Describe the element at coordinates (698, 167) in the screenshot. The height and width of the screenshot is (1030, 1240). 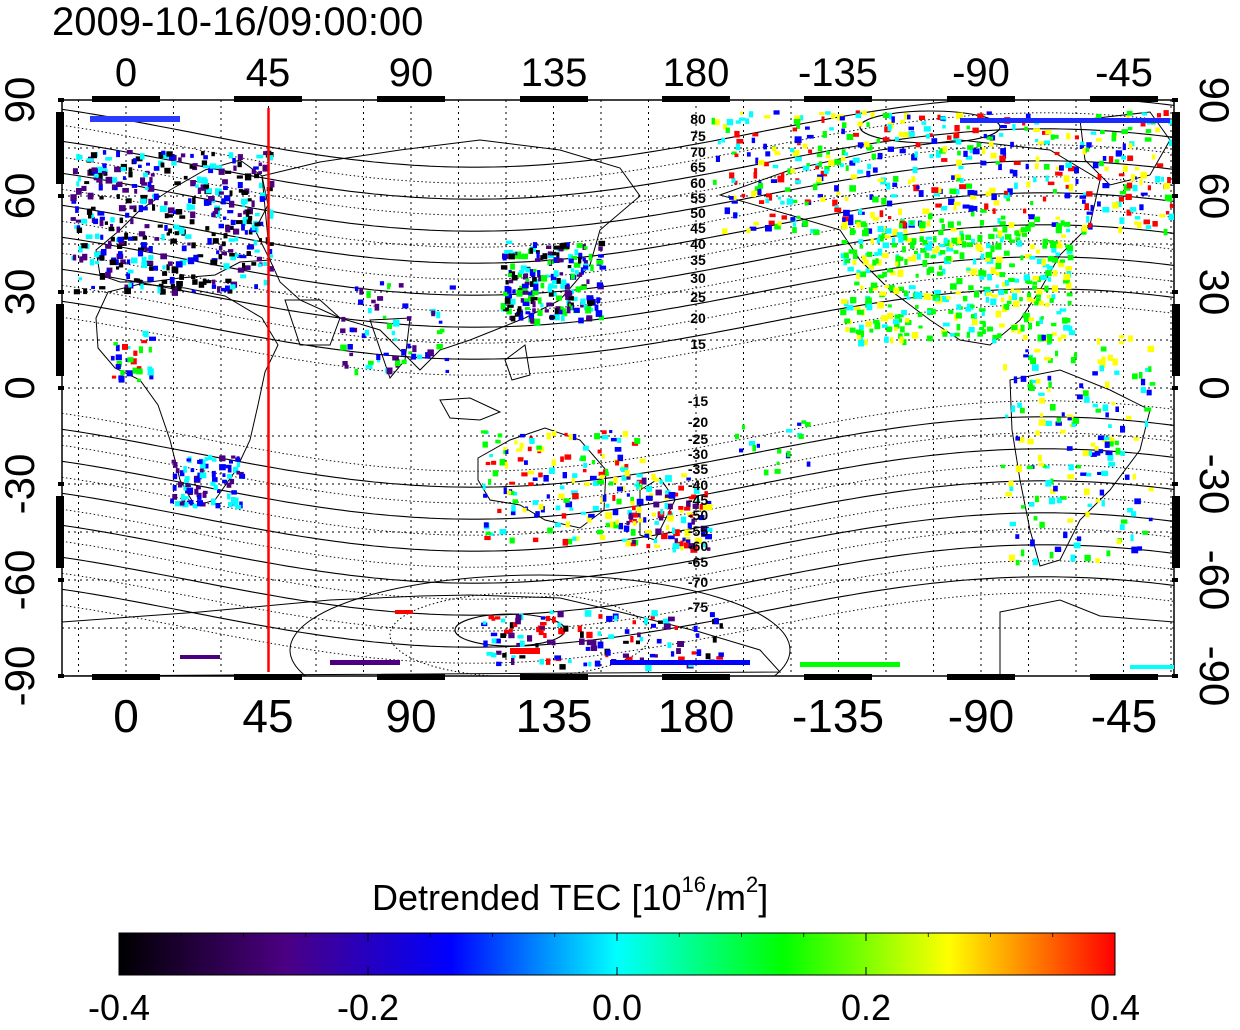
I see `contour-label: 65` at that location.